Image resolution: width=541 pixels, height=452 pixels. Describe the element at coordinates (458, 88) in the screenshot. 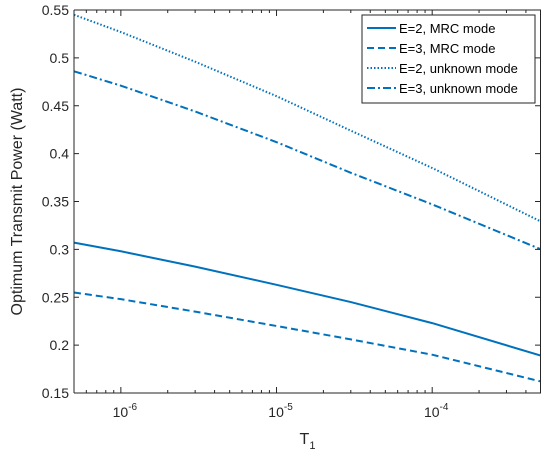

I see `legend-label-4: E=3, unknown mode` at that location.